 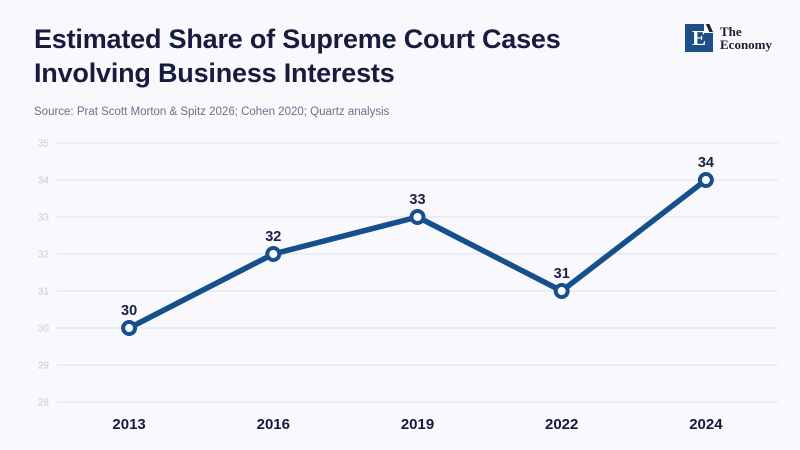 I want to click on data-label: 30, so click(x=129, y=311).